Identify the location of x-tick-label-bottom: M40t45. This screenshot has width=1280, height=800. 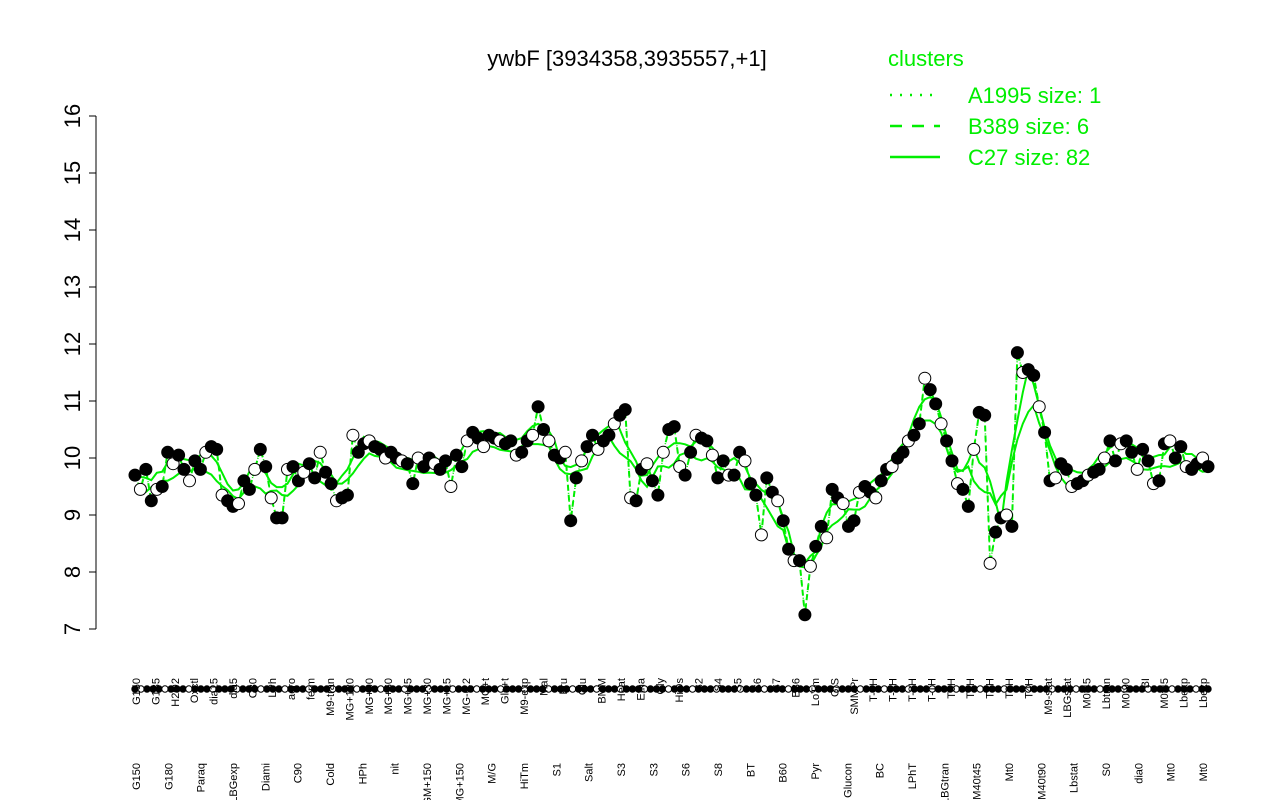
(978, 781).